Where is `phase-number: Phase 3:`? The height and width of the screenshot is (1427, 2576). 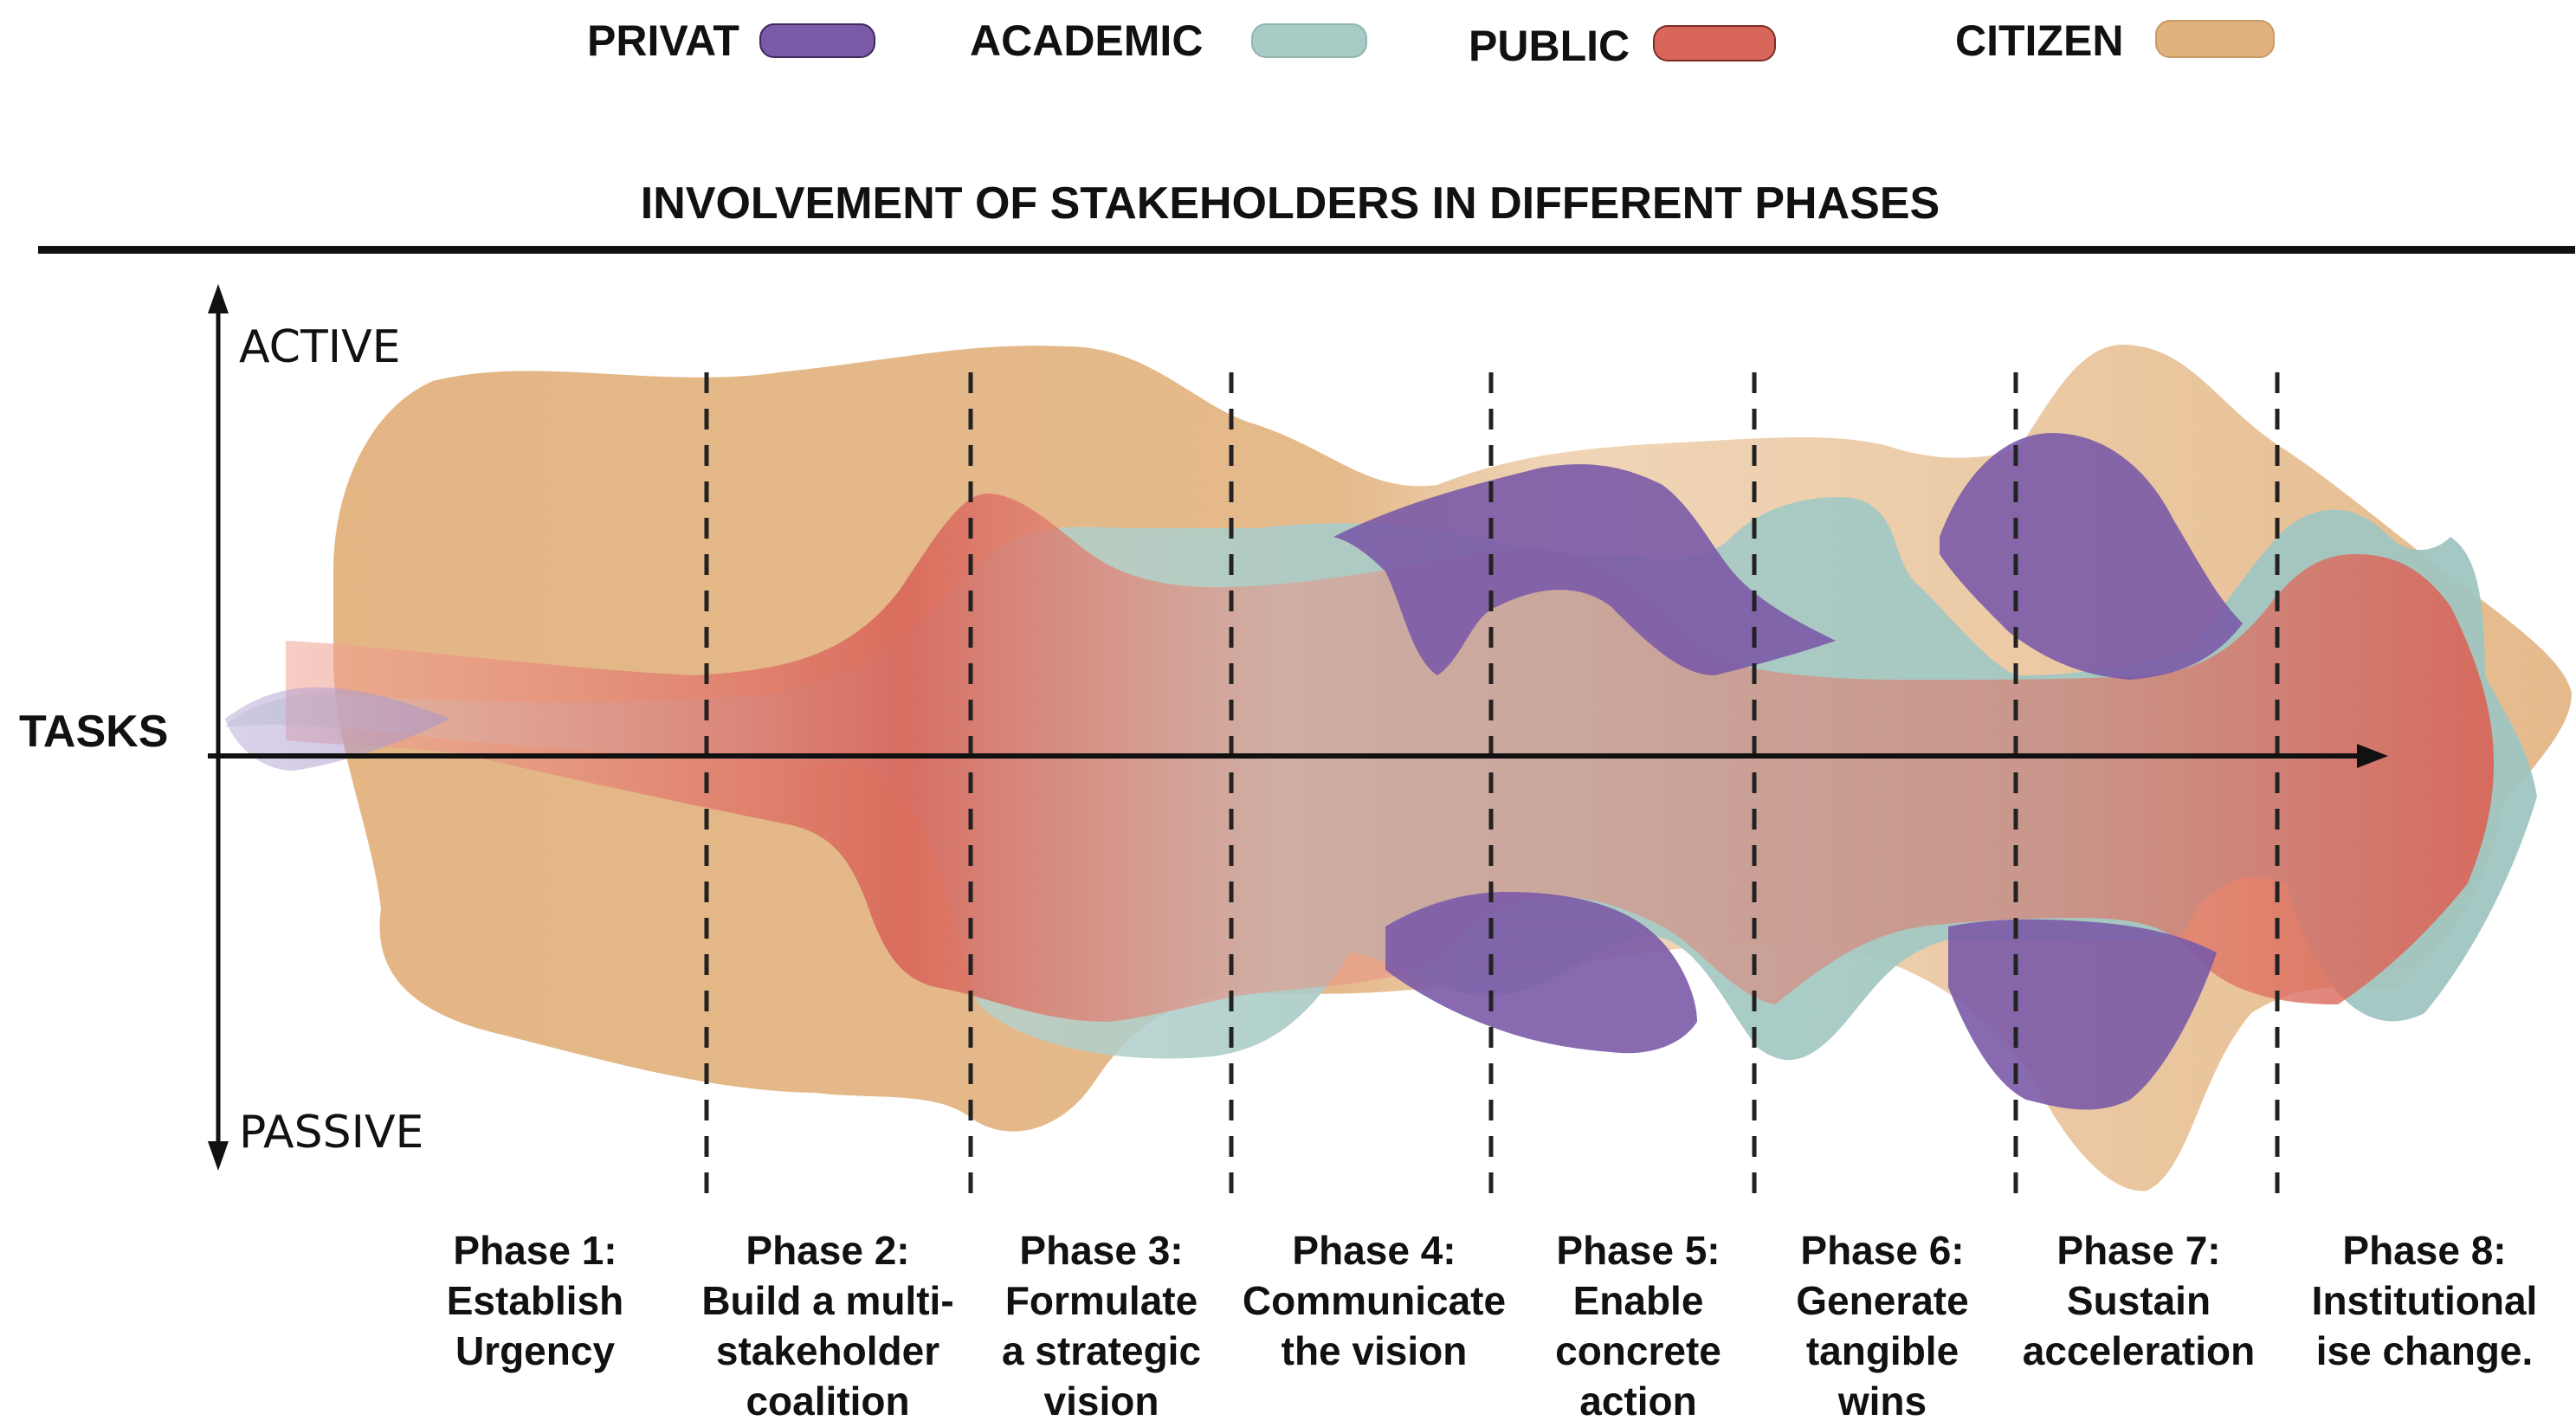 phase-number: Phase 3: is located at coordinates (1101, 1250).